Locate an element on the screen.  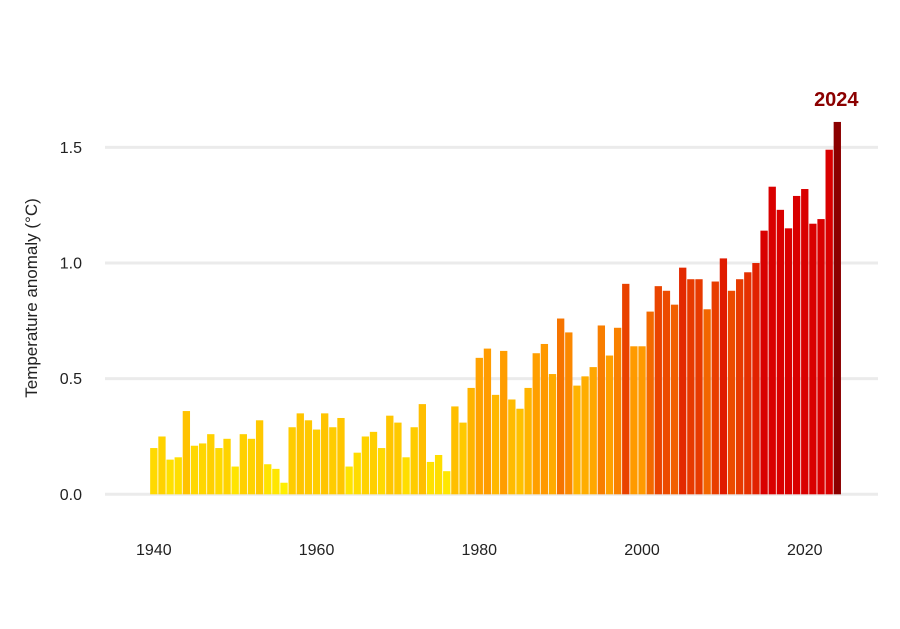
bar-1960 is located at coordinates (316, 462).